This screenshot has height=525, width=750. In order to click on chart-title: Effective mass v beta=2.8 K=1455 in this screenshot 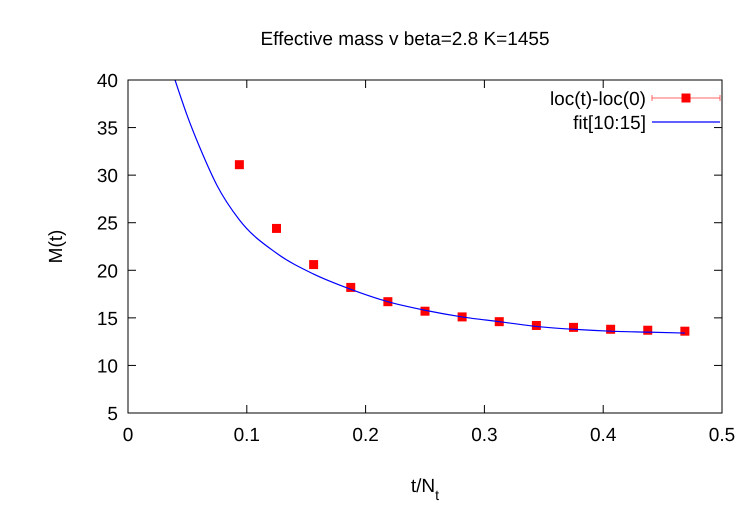, I will do `click(405, 39)`.